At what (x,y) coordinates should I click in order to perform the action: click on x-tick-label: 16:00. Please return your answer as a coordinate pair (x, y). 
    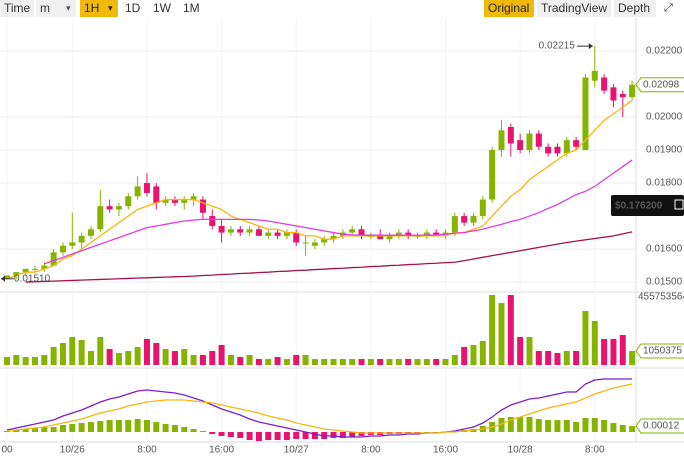
    Looking at the image, I should click on (221, 450).